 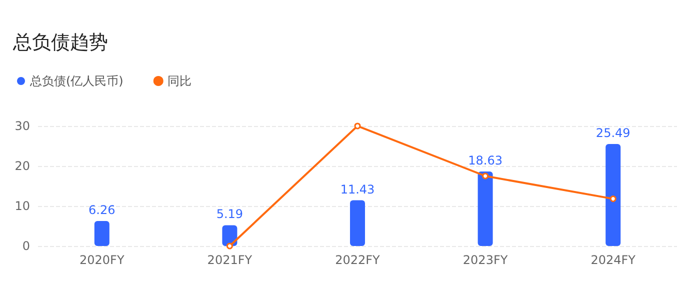 I want to click on data-label: 18.63, so click(x=485, y=160).